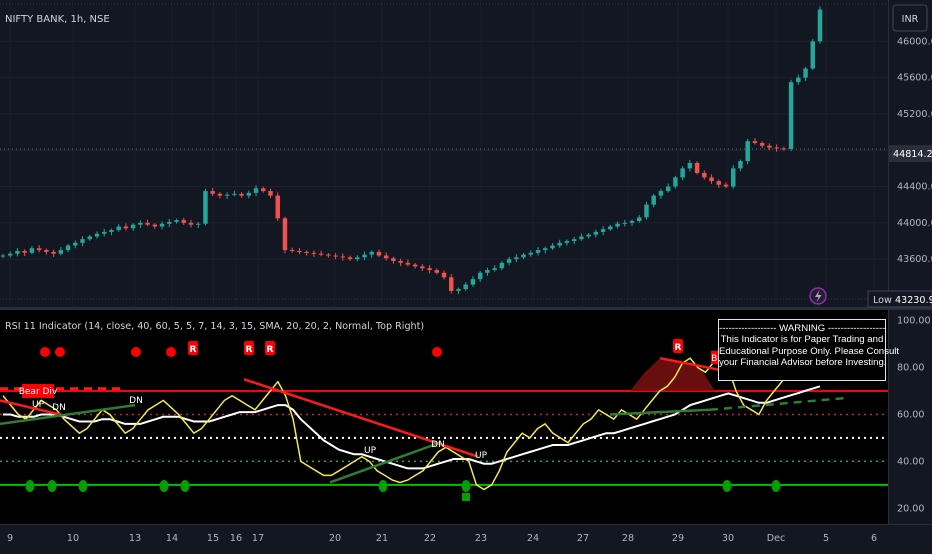 This screenshot has width=932, height=554. Describe the element at coordinates (10, 538) in the screenshot. I see `time-tick-label: 9` at that location.